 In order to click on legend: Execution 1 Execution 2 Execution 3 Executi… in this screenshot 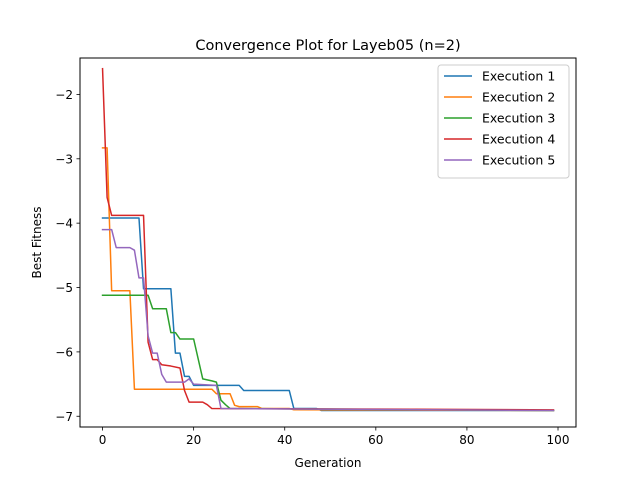, I will do `click(503, 121)`.